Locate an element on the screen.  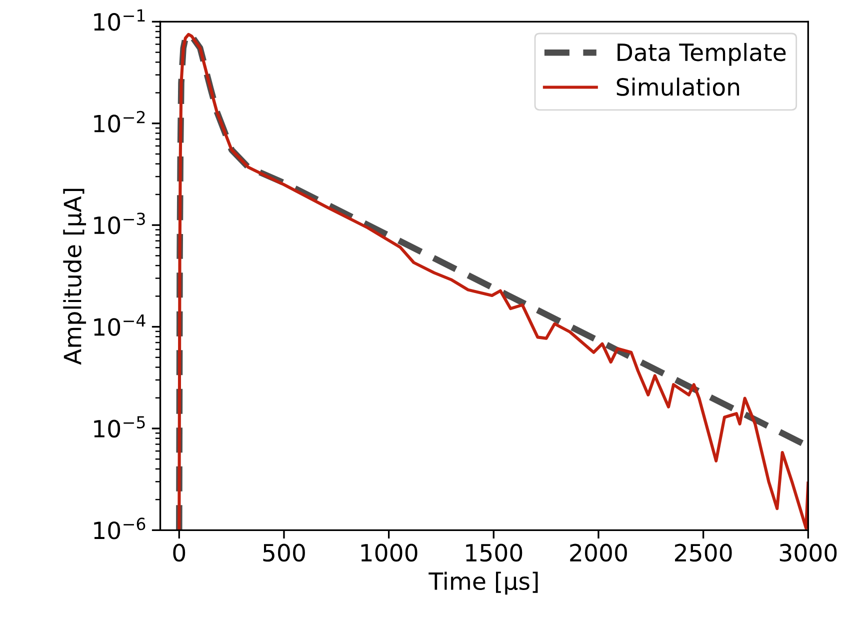
legend-label: Simulation is located at coordinates (678, 87).